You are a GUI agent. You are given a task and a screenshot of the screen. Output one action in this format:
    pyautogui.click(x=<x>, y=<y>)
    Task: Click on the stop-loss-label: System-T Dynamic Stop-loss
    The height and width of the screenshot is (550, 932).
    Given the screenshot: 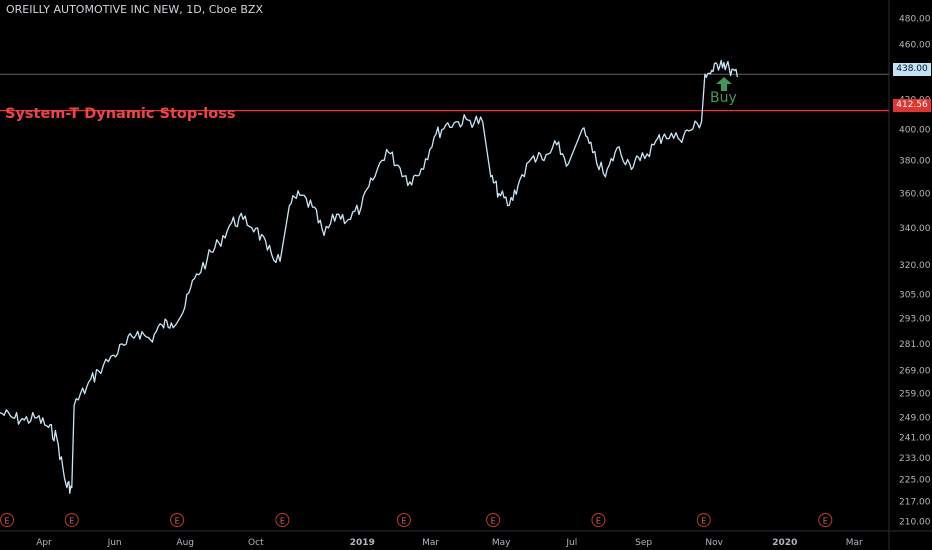 What is the action you would take?
    pyautogui.click(x=120, y=114)
    